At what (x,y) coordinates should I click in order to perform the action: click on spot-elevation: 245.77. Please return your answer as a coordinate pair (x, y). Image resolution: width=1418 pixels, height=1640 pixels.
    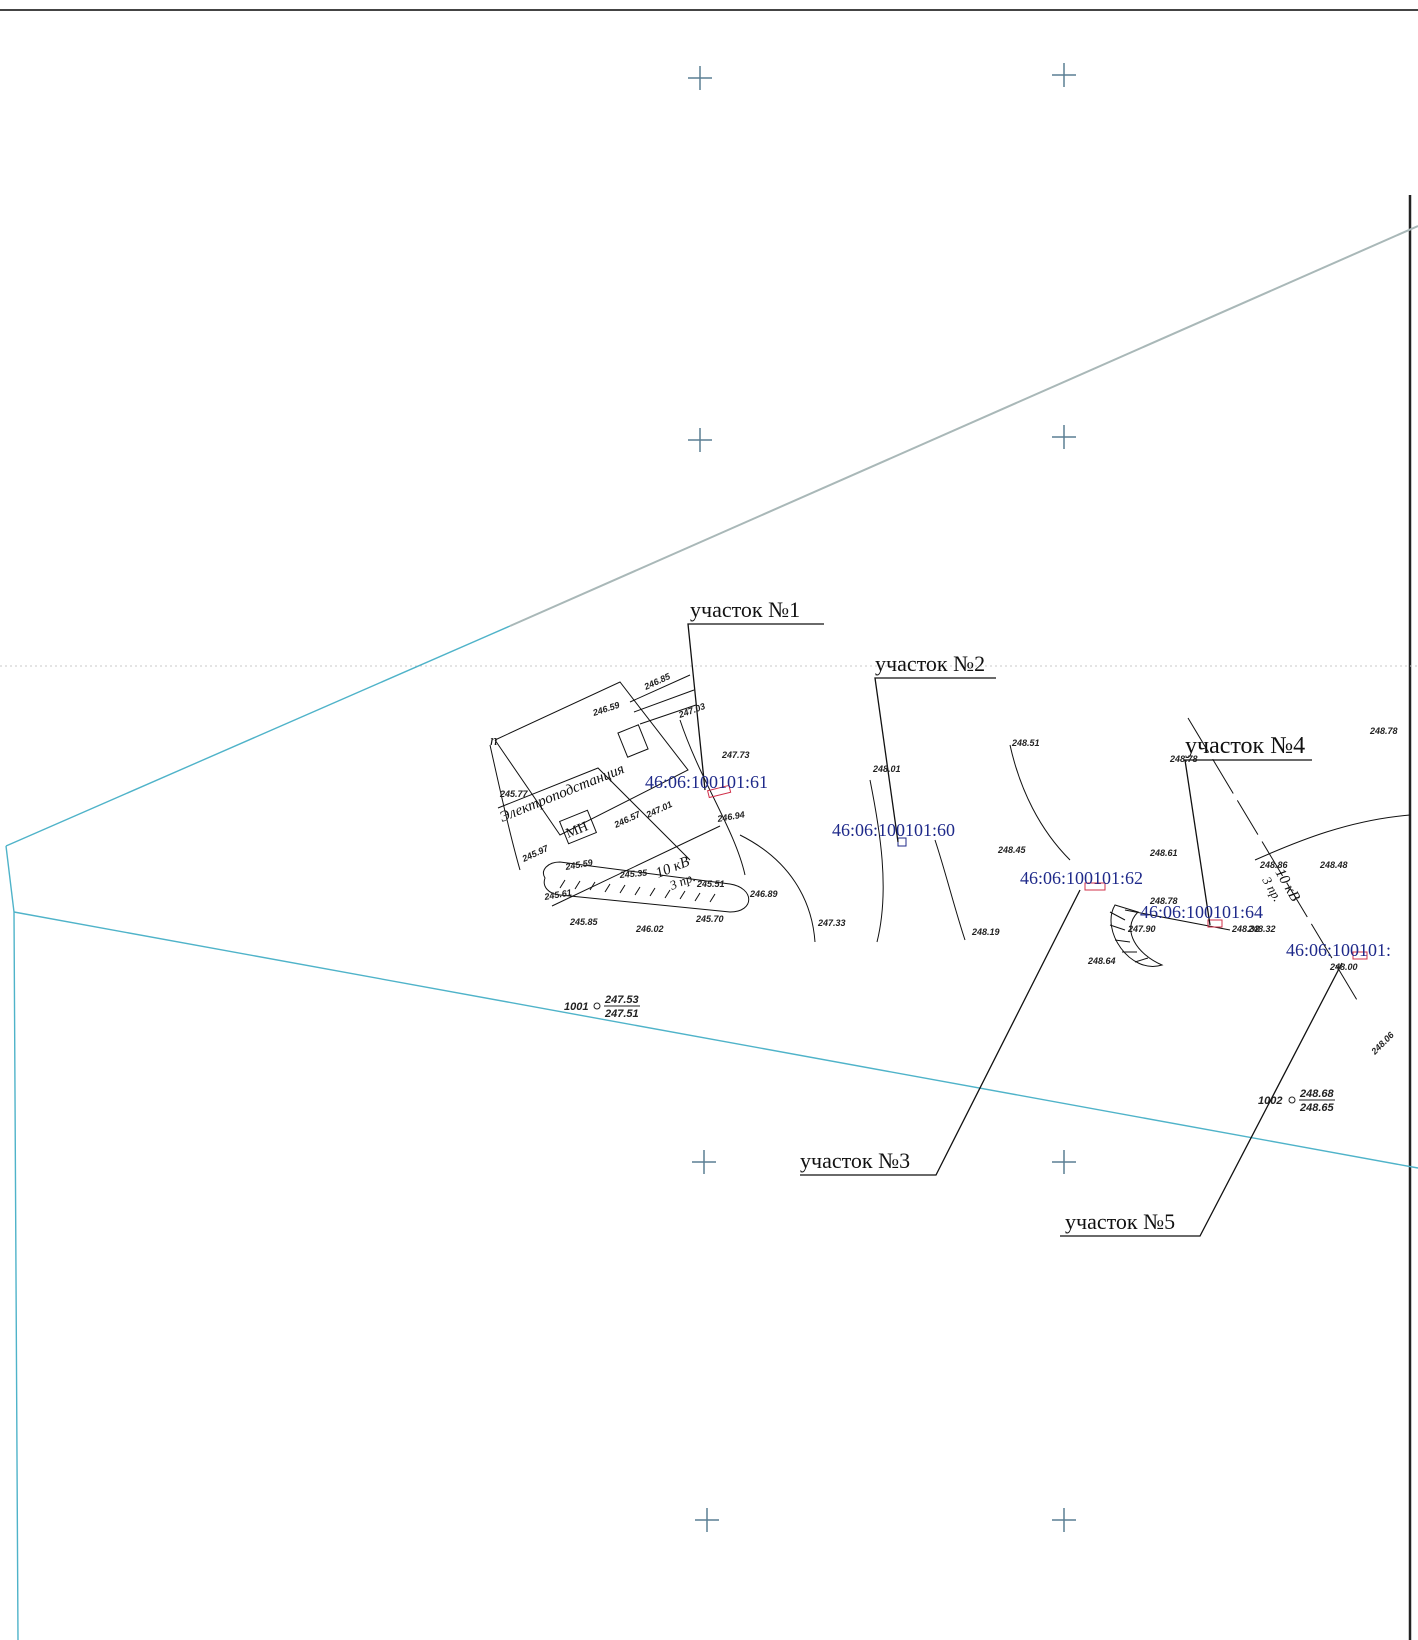
    Looking at the image, I should click on (514, 794).